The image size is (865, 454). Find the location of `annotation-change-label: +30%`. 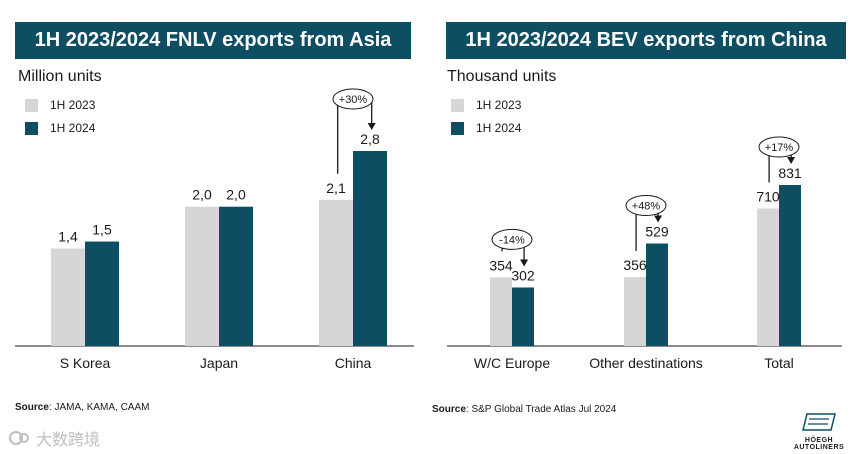

annotation-change-label: +30% is located at coordinates (353, 100).